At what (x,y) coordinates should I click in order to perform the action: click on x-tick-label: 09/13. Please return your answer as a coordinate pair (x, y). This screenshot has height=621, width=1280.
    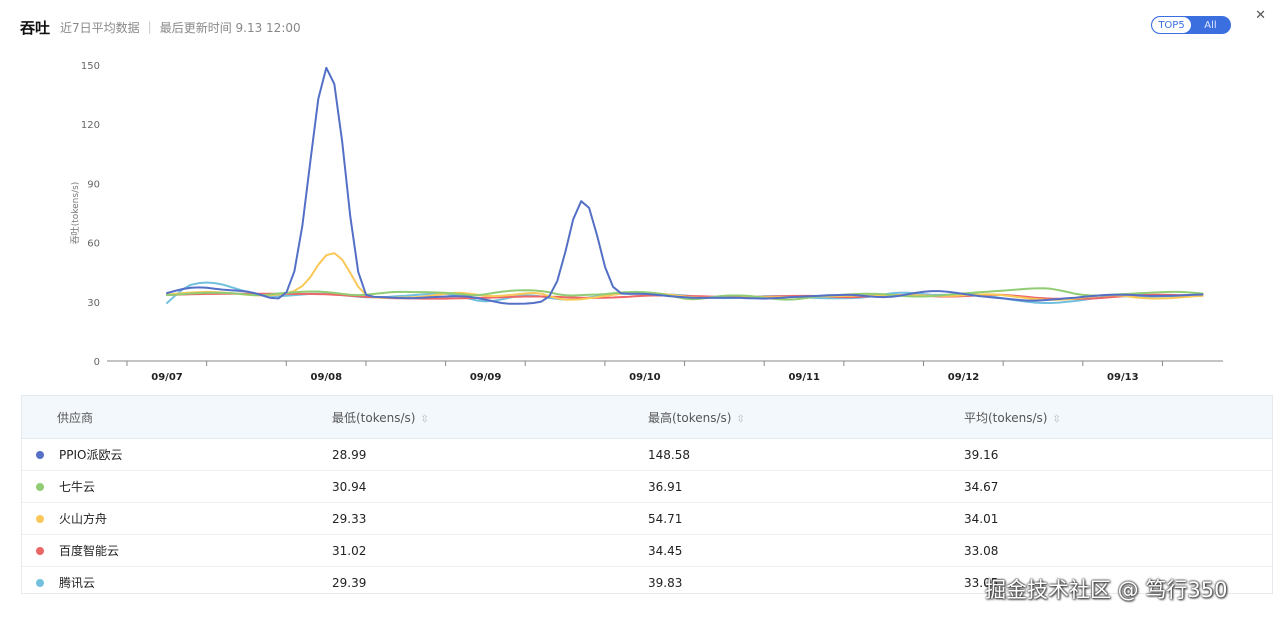
    Looking at the image, I should click on (1123, 377).